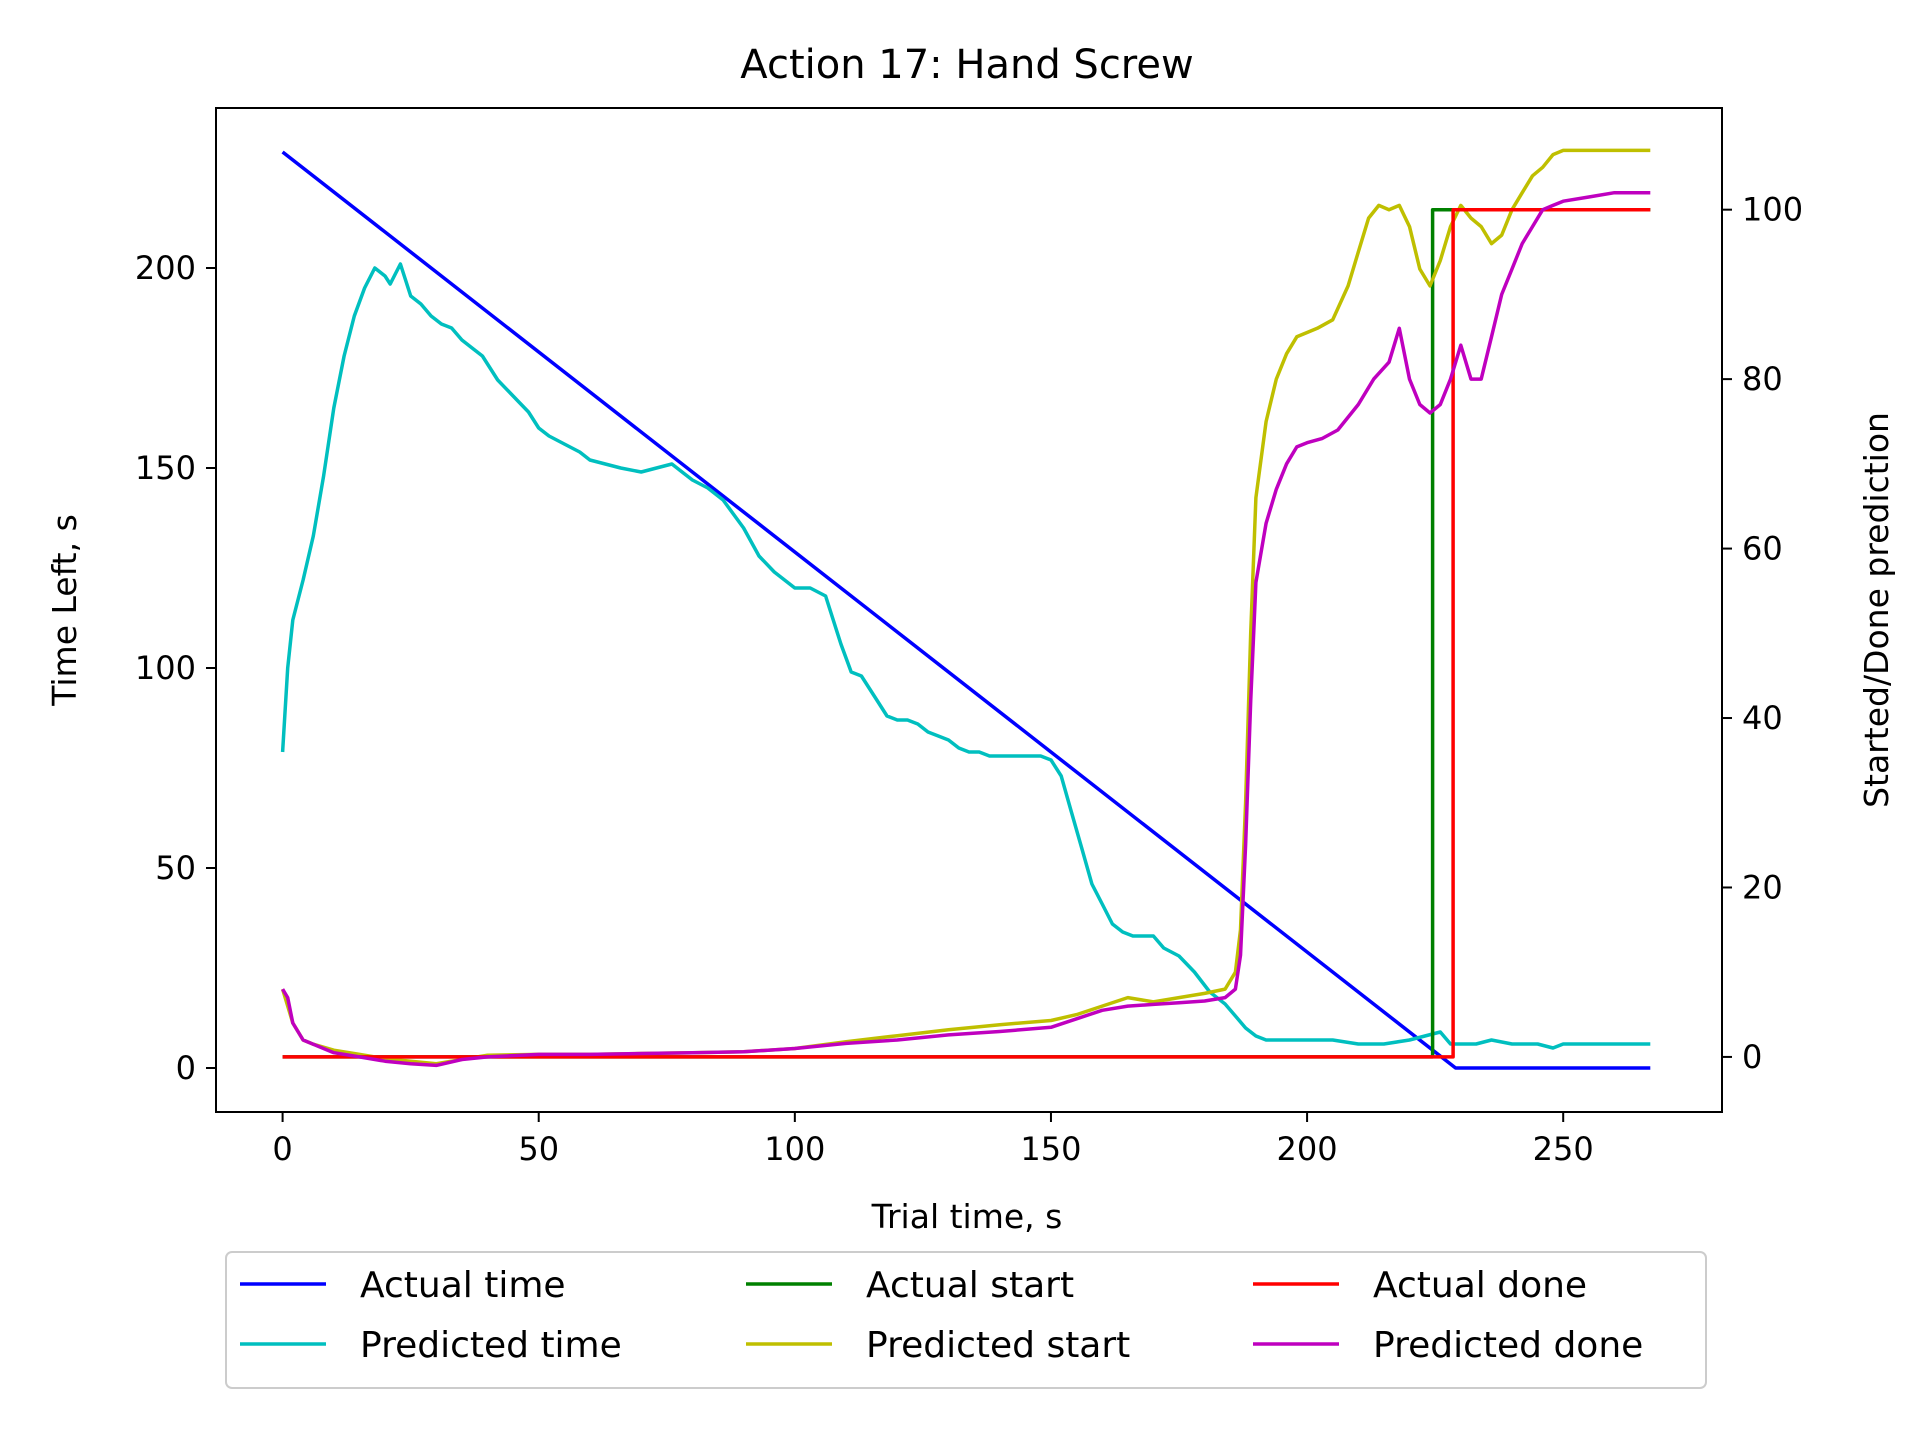 This screenshot has width=1920, height=1440. Describe the element at coordinates (998, 1345) in the screenshot. I see `legend-label: Predicted start` at that location.